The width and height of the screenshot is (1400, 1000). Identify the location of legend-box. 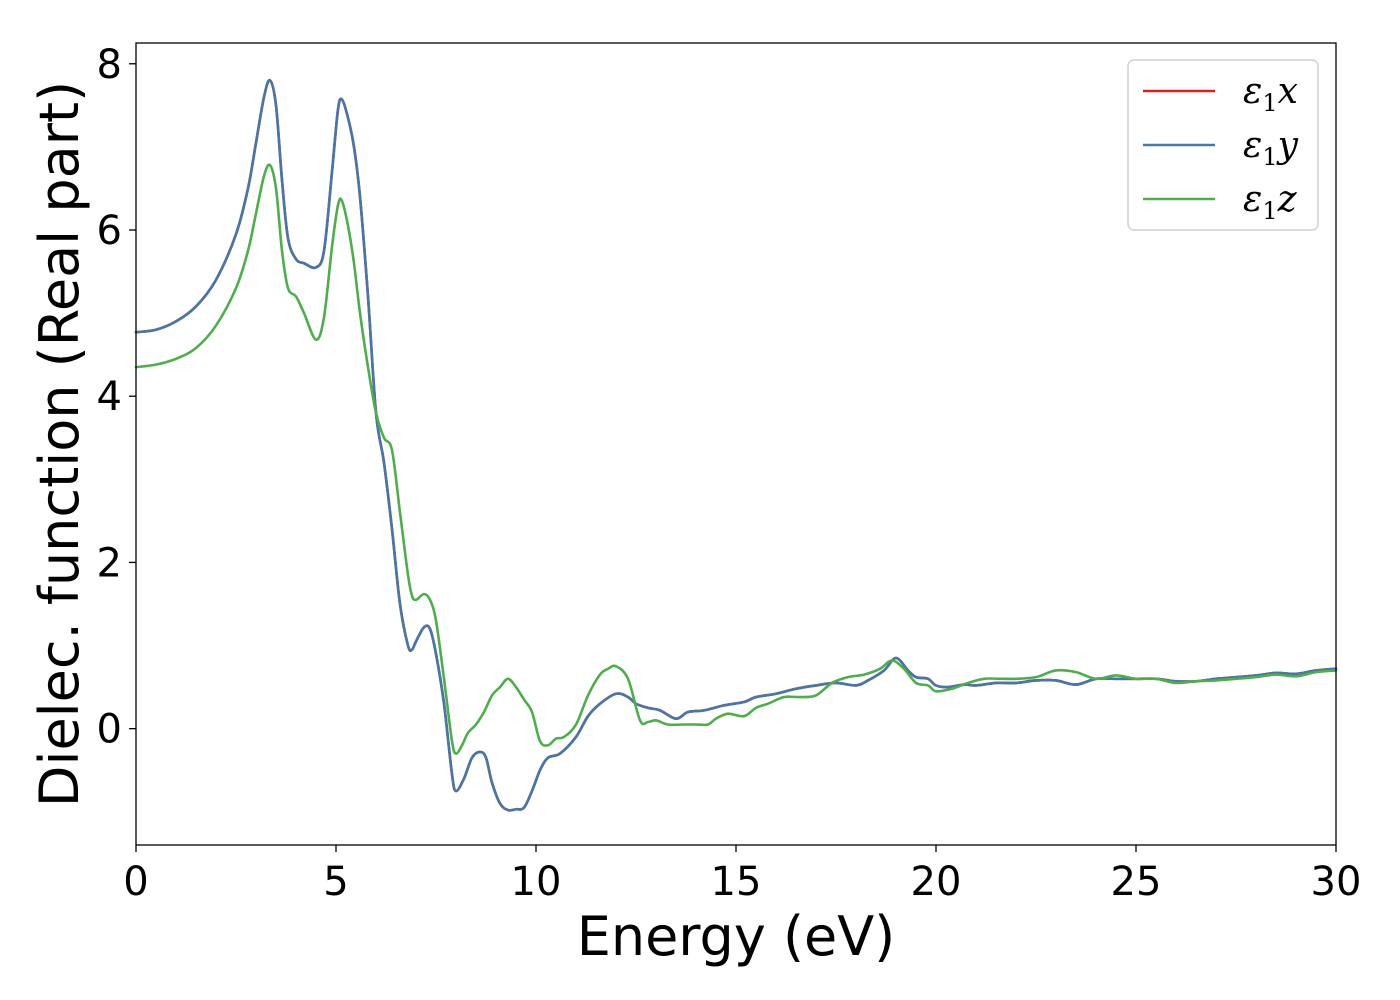
(1223, 145).